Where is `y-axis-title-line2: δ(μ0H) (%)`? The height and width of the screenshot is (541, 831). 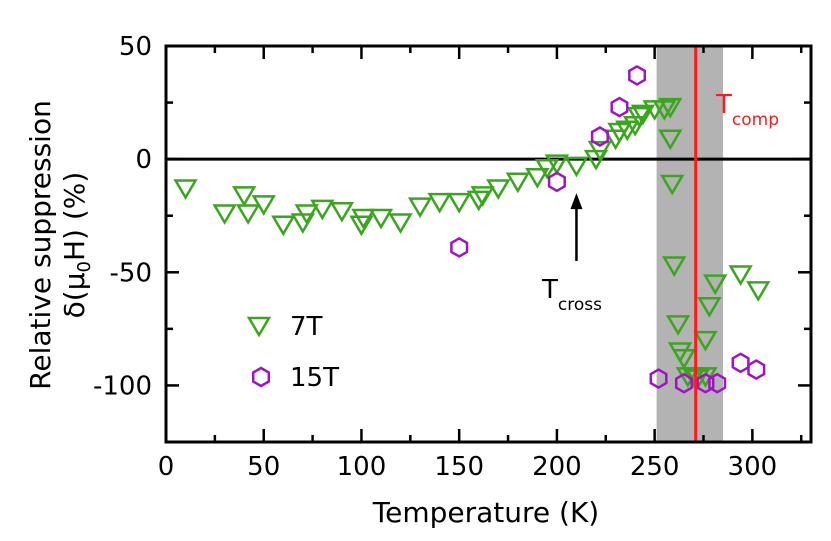
y-axis-title-line2: δ(μ0H) (%) is located at coordinates (76, 245).